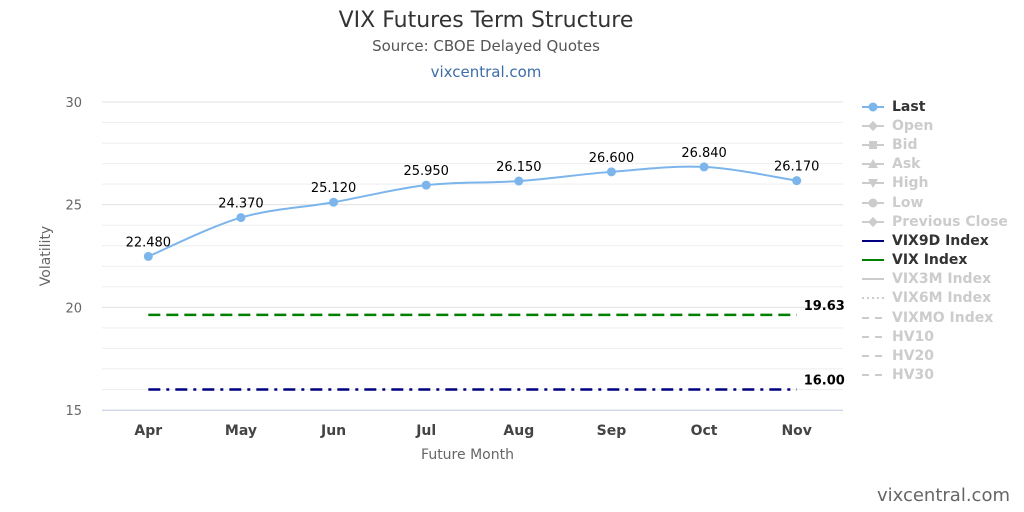  I want to click on x-axis-title: Future Month, so click(467, 455).